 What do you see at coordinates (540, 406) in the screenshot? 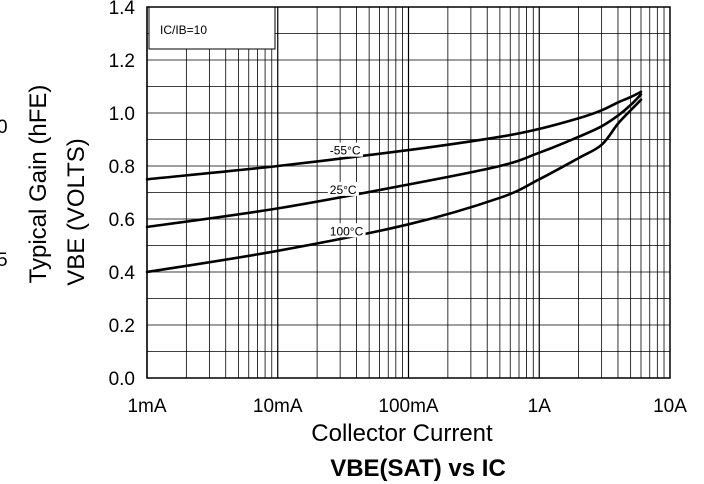
I see `x-tick-label: 1A` at bounding box center [540, 406].